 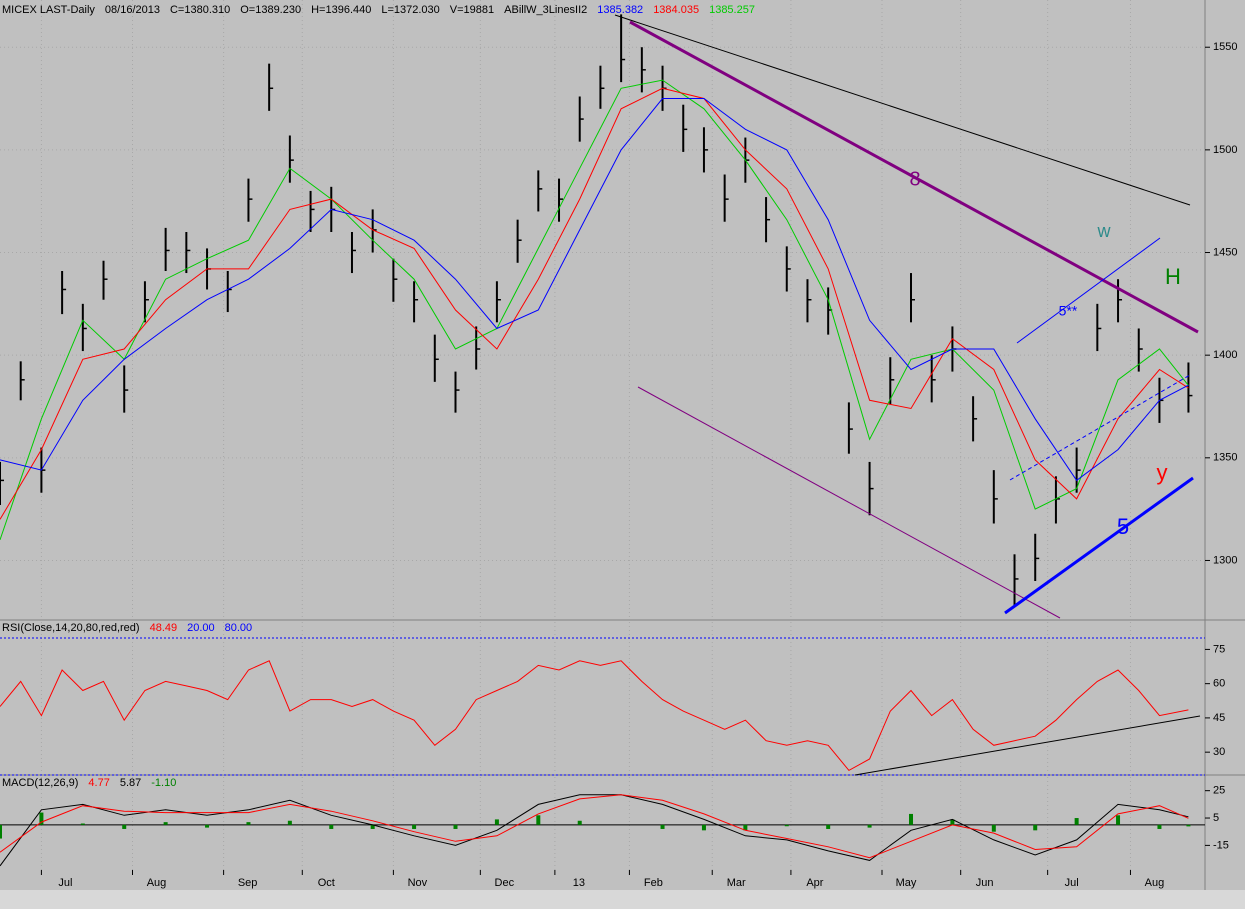 I want to click on y-tick-label: 25, so click(x=1219, y=791).